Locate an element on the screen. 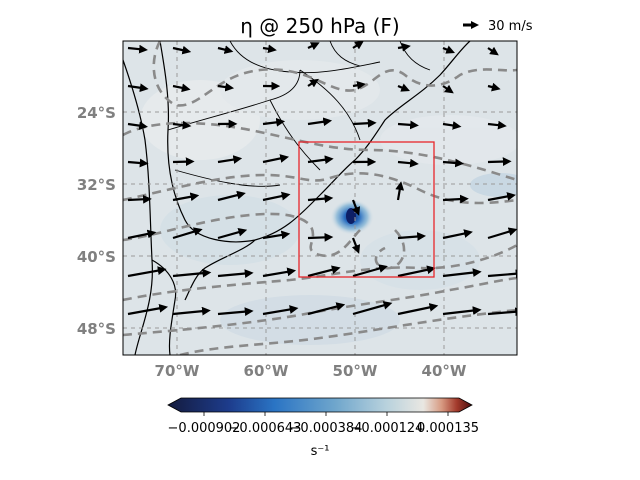 The height and width of the screenshot is (480, 640). lat-label-24s: 24°S is located at coordinates (96, 113).